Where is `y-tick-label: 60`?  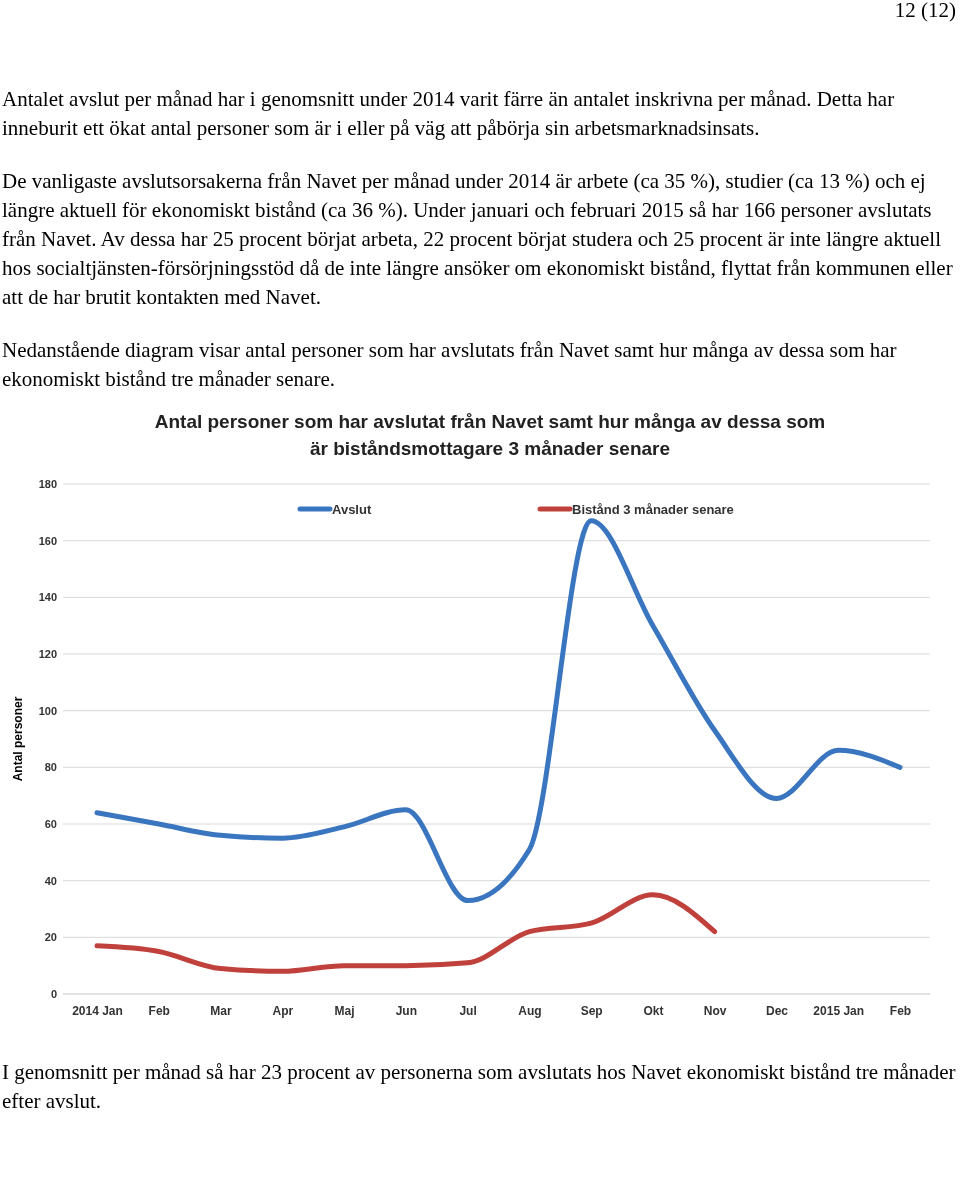 y-tick-label: 60 is located at coordinates (50, 824).